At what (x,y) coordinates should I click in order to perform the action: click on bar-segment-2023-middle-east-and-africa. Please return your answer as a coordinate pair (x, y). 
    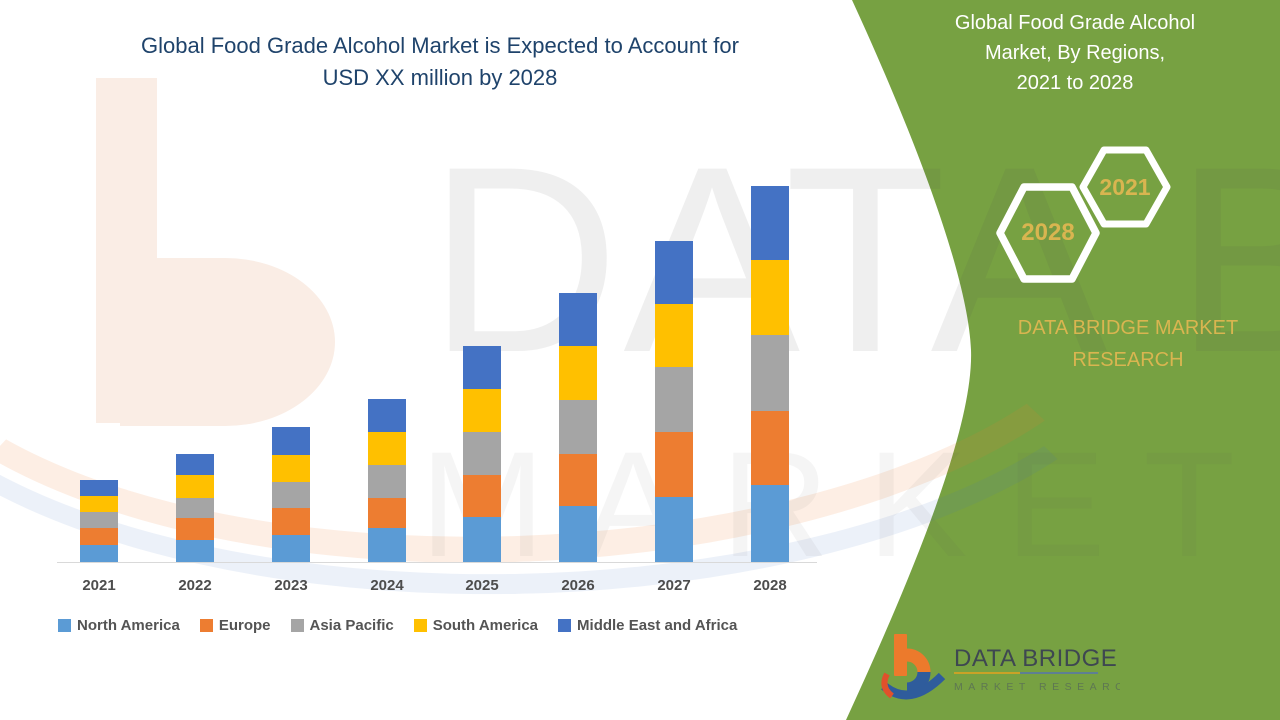
    Looking at the image, I should click on (291, 441).